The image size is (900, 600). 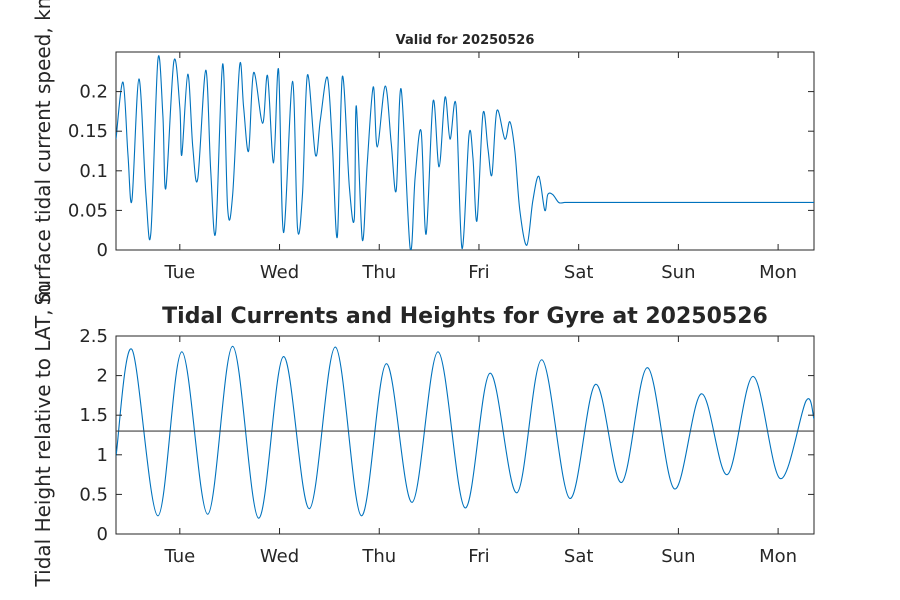 I want to click on bottom-xtick-label: Wed, so click(x=279, y=556).